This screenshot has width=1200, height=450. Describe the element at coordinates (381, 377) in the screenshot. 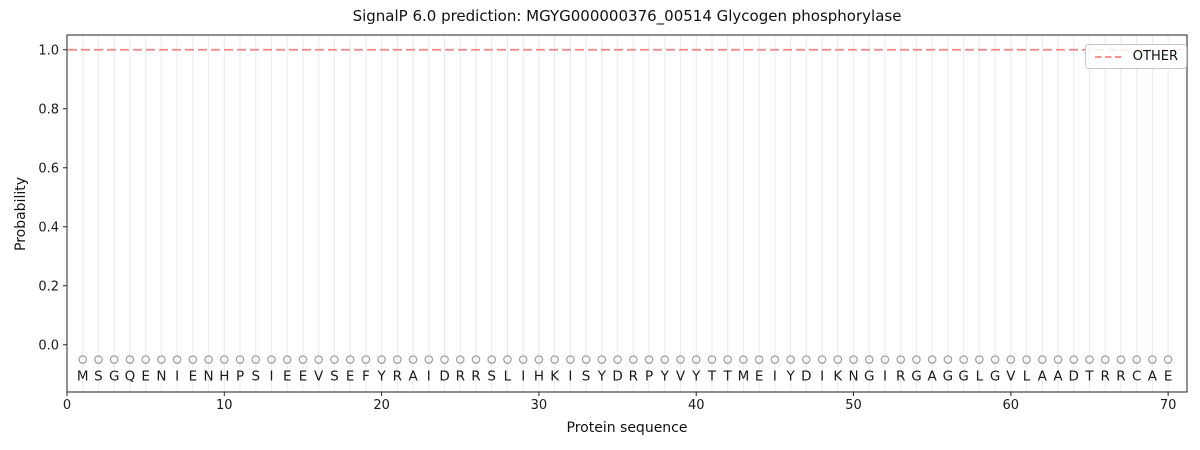

I see `residue-letter: Y` at that location.